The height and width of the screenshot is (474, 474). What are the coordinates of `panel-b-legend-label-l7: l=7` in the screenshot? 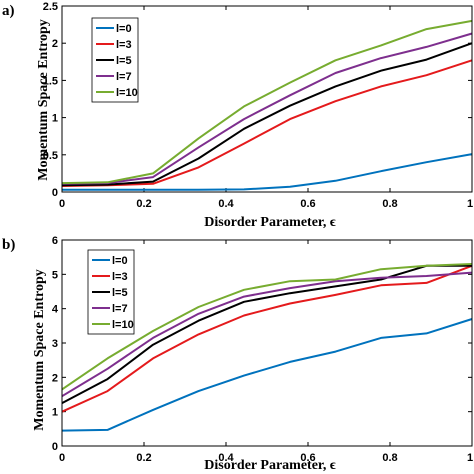 It's located at (120, 309).